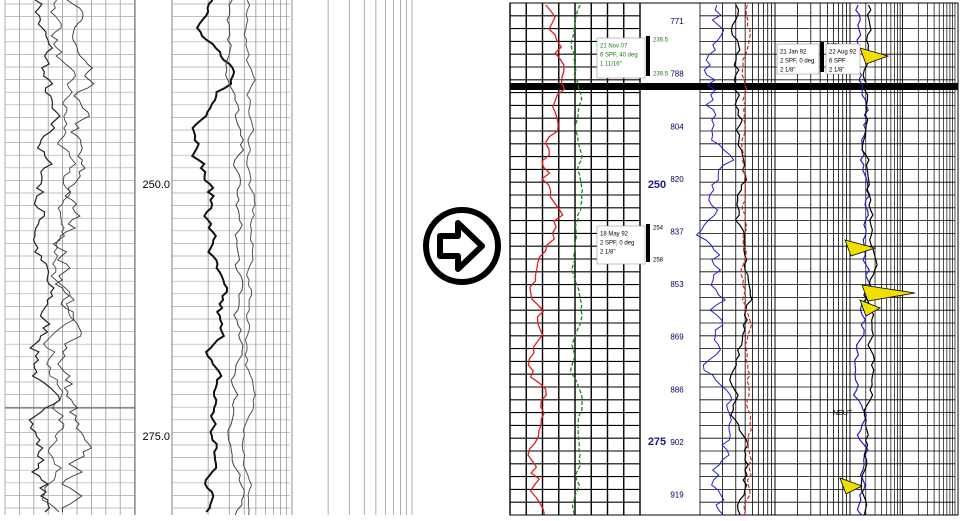 This screenshot has width=960, height=521. What do you see at coordinates (657, 442) in the screenshot?
I see `main-depth-label: 275` at bounding box center [657, 442].